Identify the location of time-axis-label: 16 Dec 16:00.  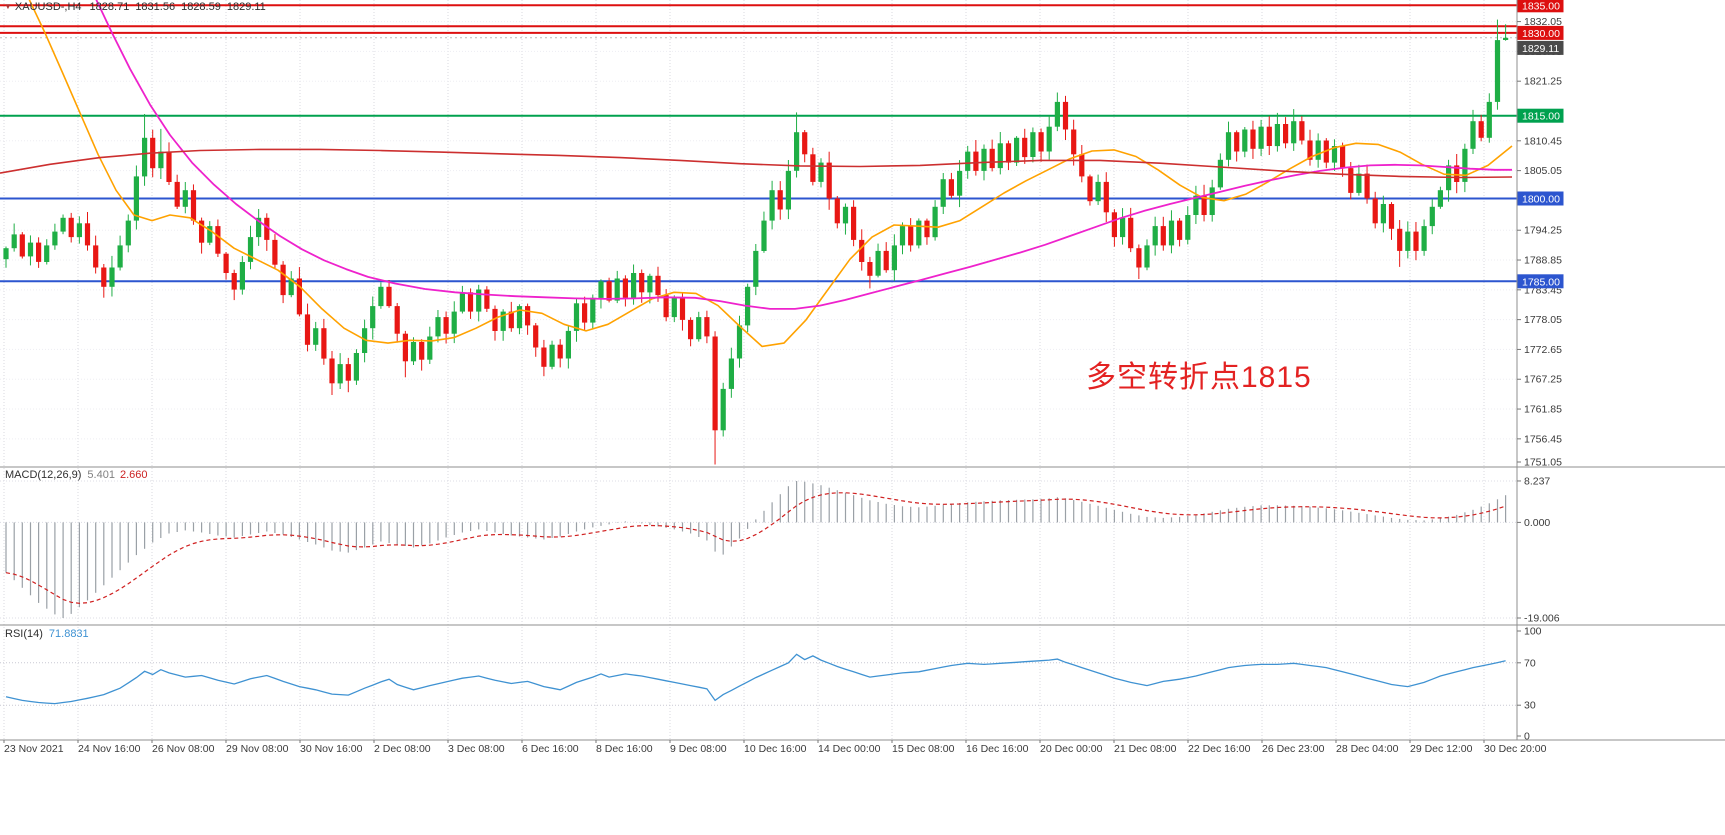
(997, 749).